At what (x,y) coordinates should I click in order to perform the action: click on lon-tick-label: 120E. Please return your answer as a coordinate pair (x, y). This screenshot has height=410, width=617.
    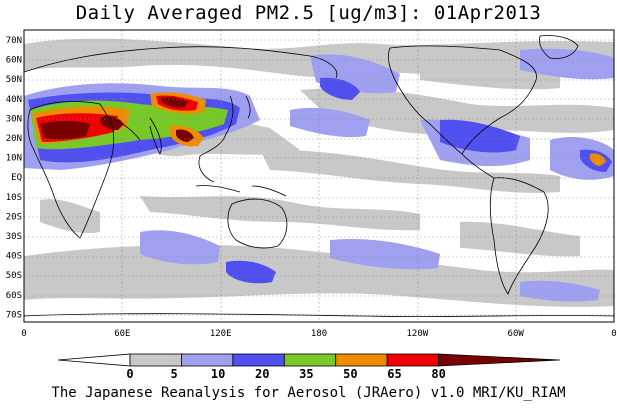
    Looking at the image, I should click on (221, 334).